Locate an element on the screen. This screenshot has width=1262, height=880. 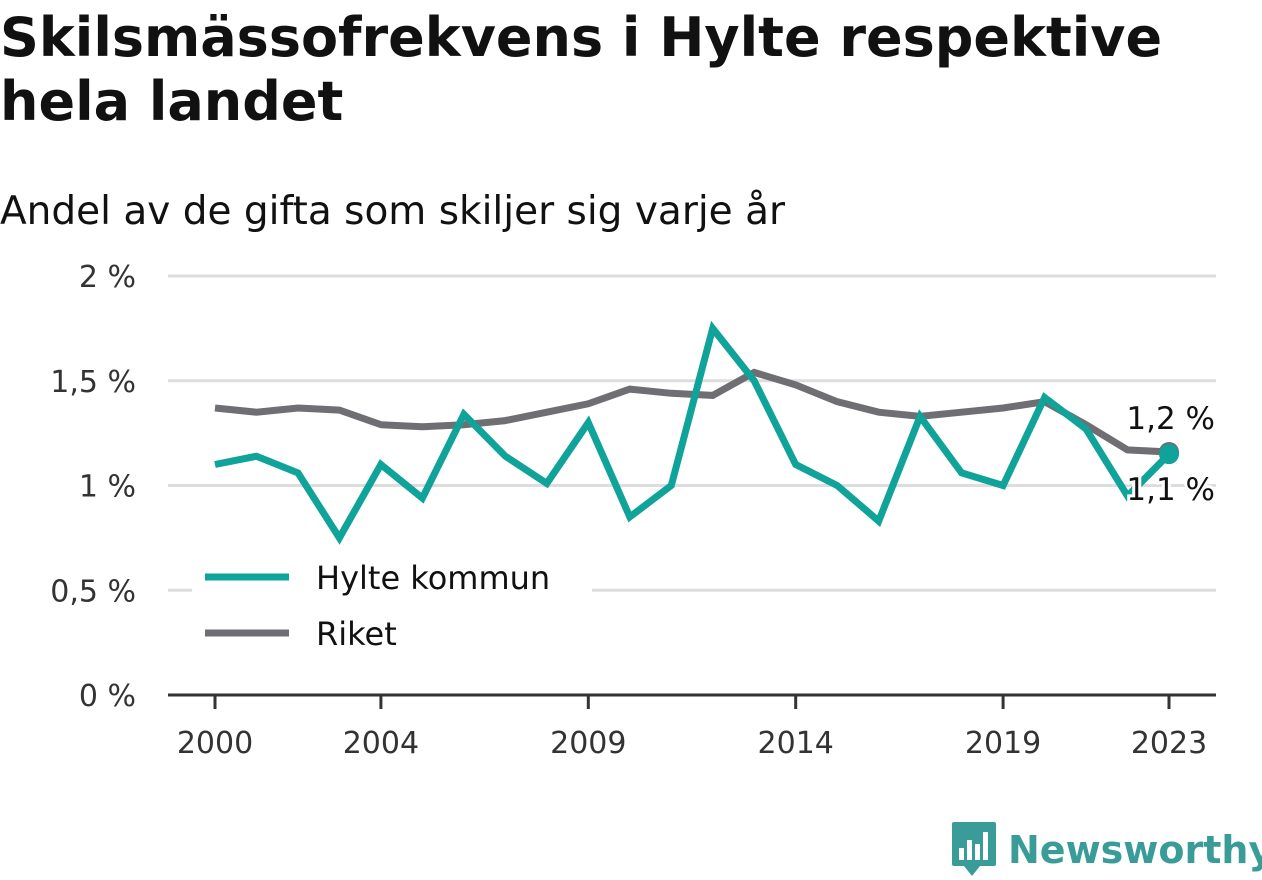
legend-label: Riket is located at coordinates (356, 634).